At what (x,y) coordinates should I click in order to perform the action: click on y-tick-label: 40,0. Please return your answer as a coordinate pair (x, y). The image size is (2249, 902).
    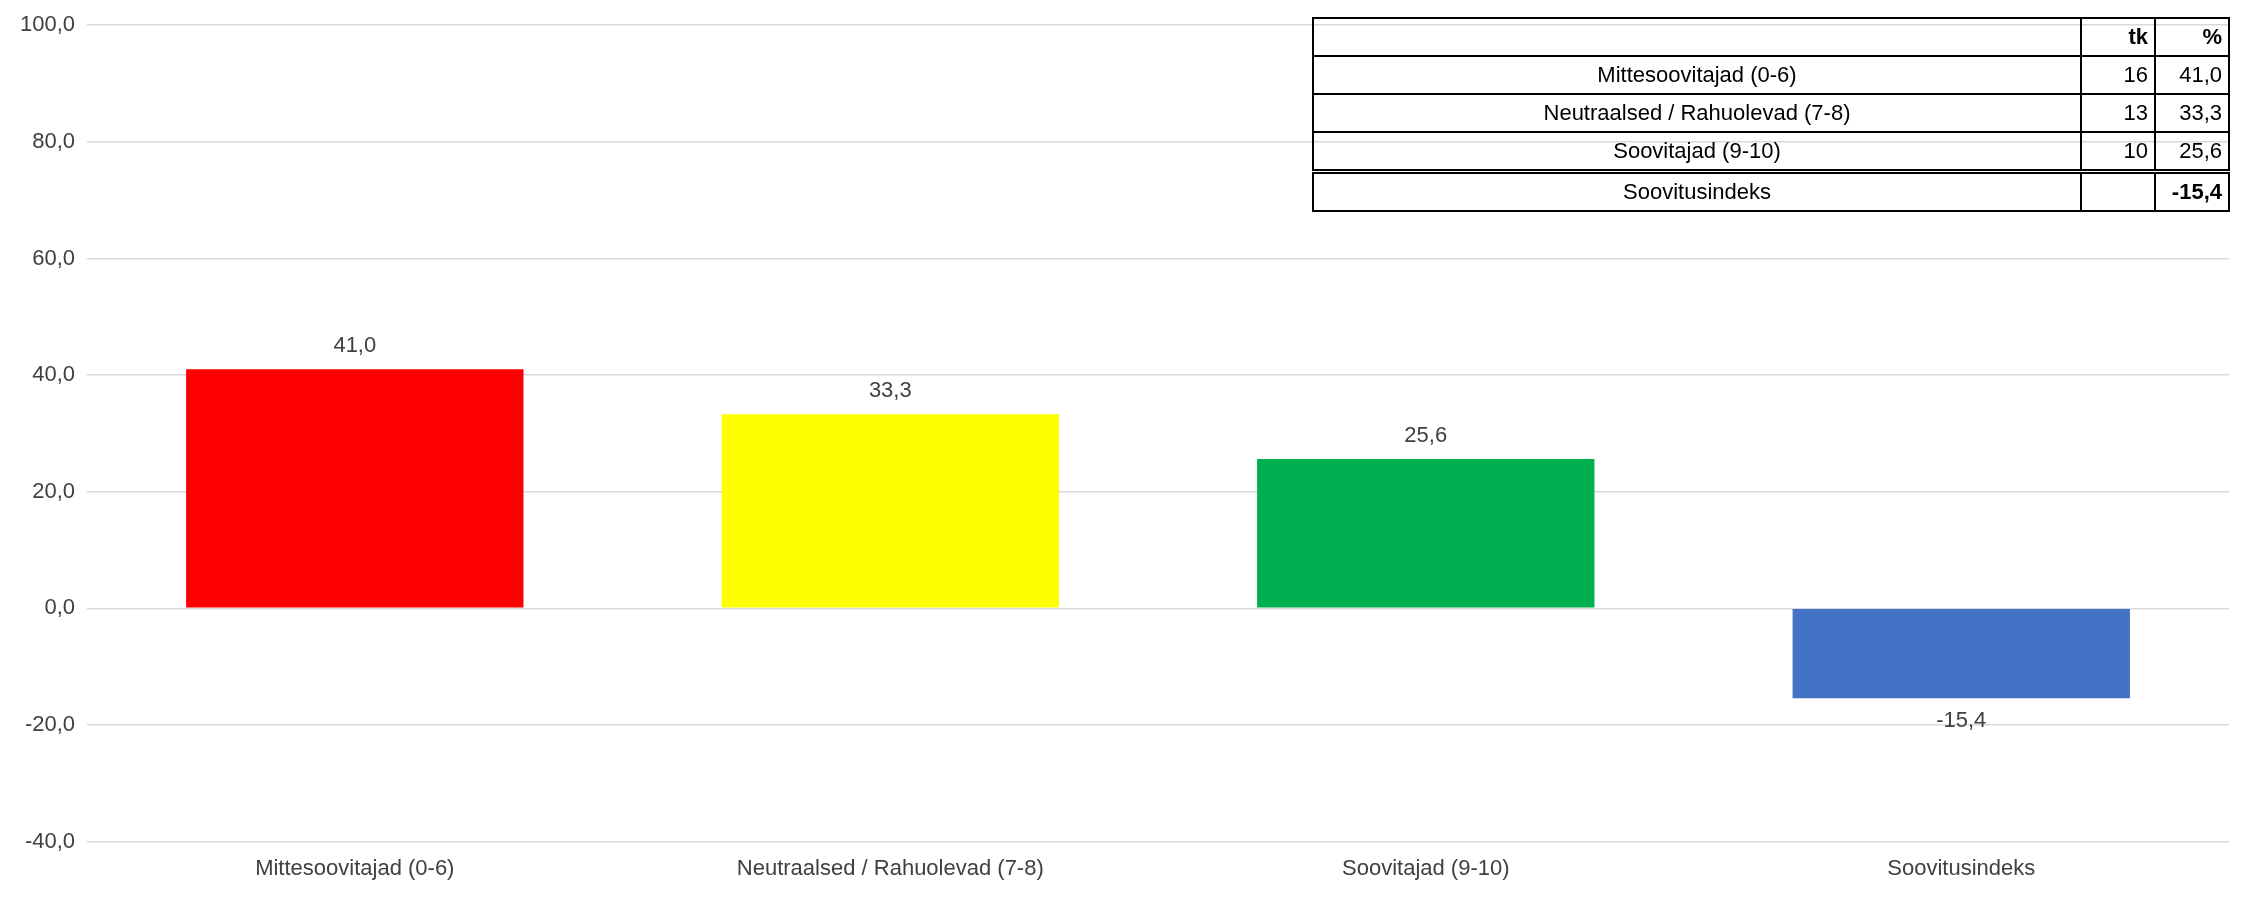
    Looking at the image, I should click on (54, 374).